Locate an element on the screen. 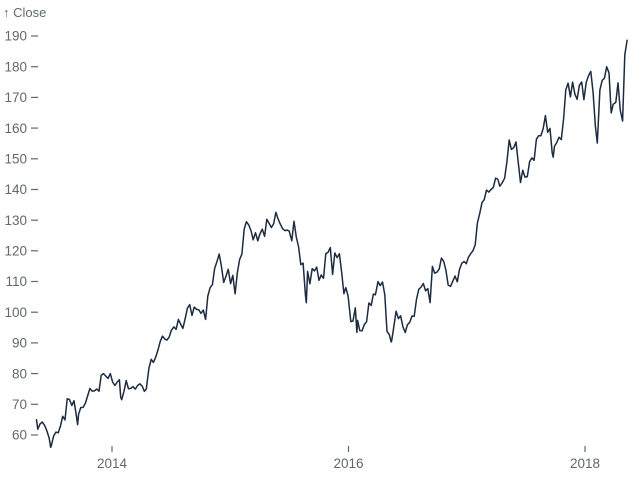  y-tick-label: 70 is located at coordinates (19, 404).